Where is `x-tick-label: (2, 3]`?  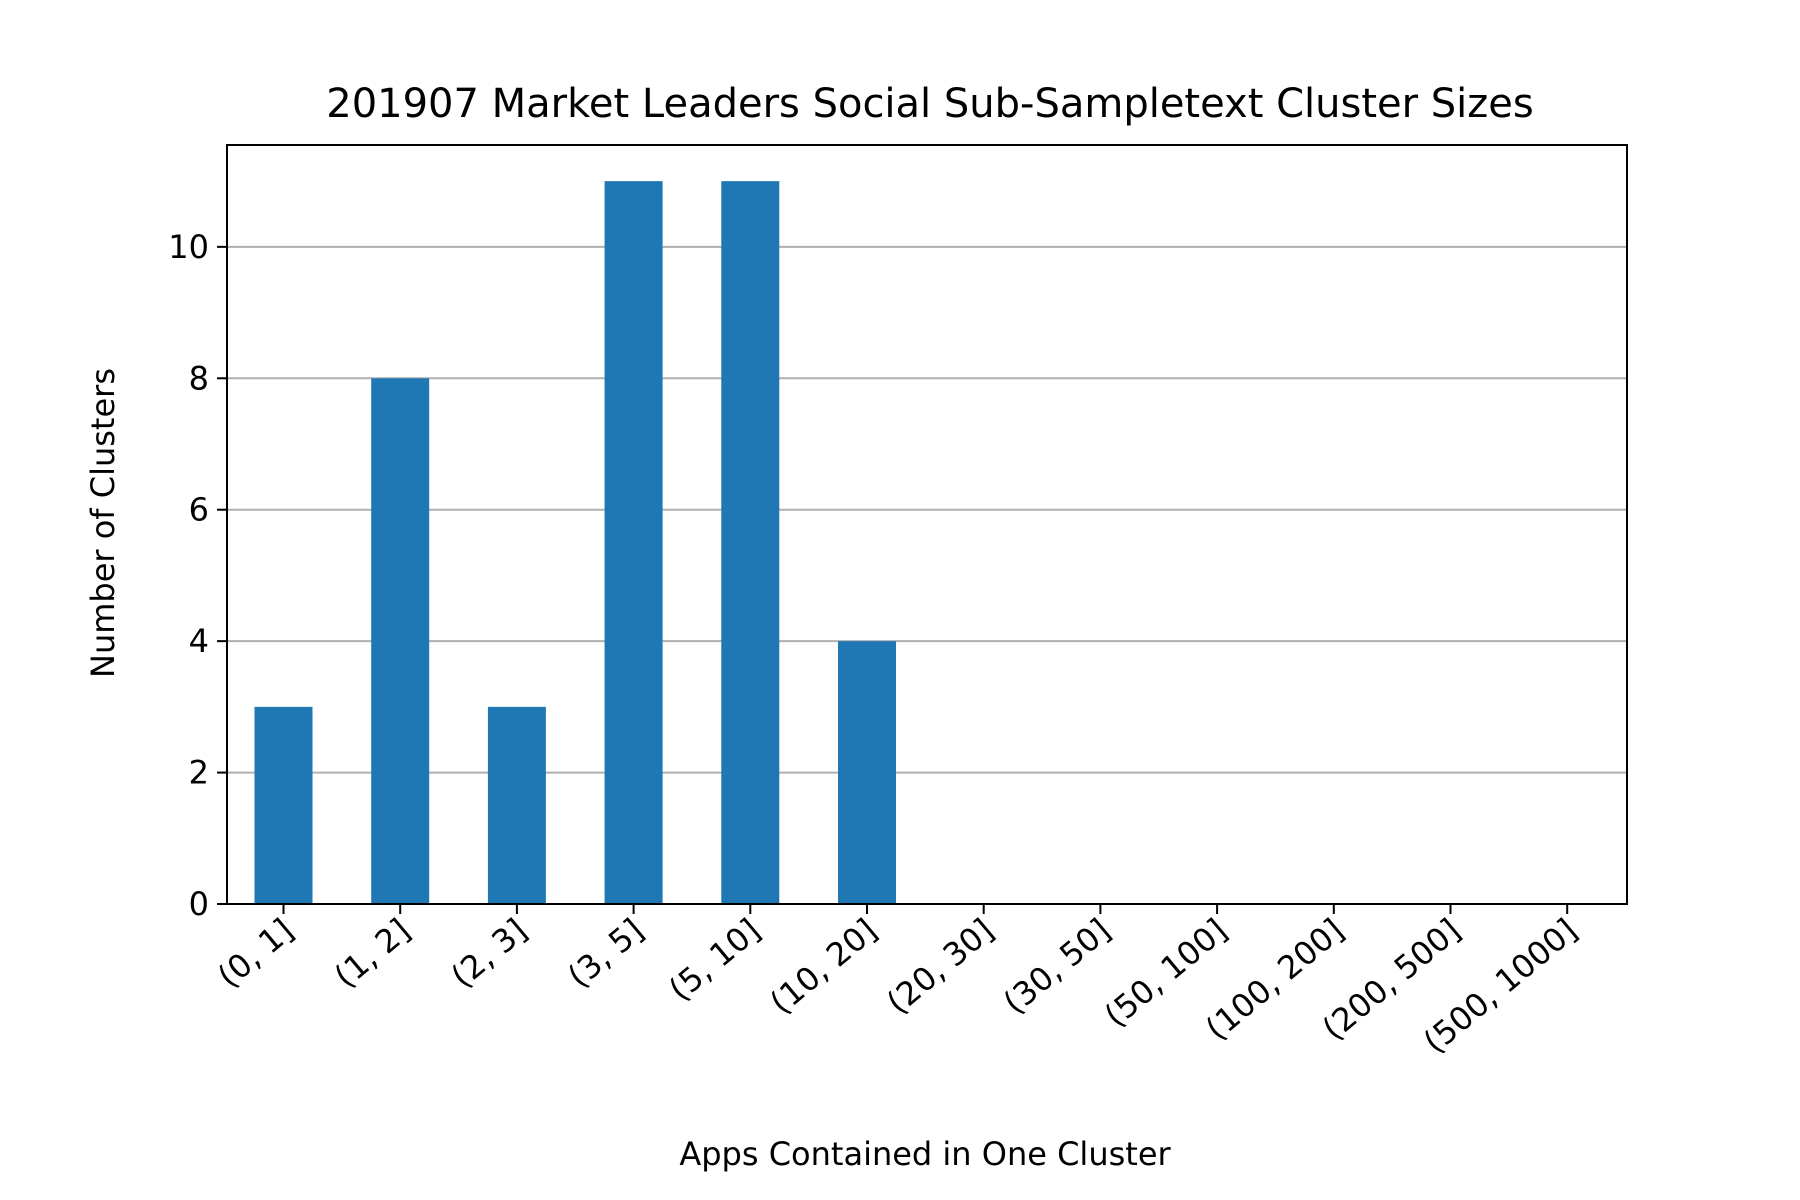 x-tick-label: (2, 3] is located at coordinates (489, 953).